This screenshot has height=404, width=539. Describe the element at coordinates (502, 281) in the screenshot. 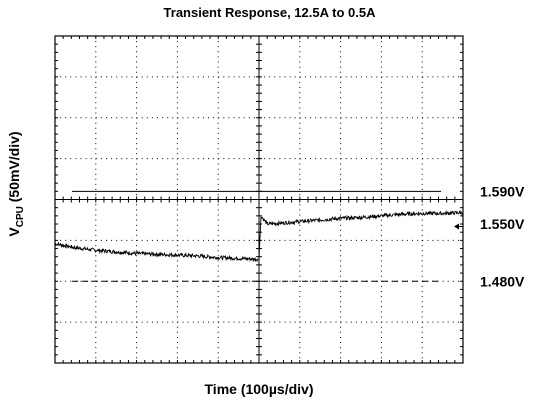

I see `reference-label: 1.480V` at that location.